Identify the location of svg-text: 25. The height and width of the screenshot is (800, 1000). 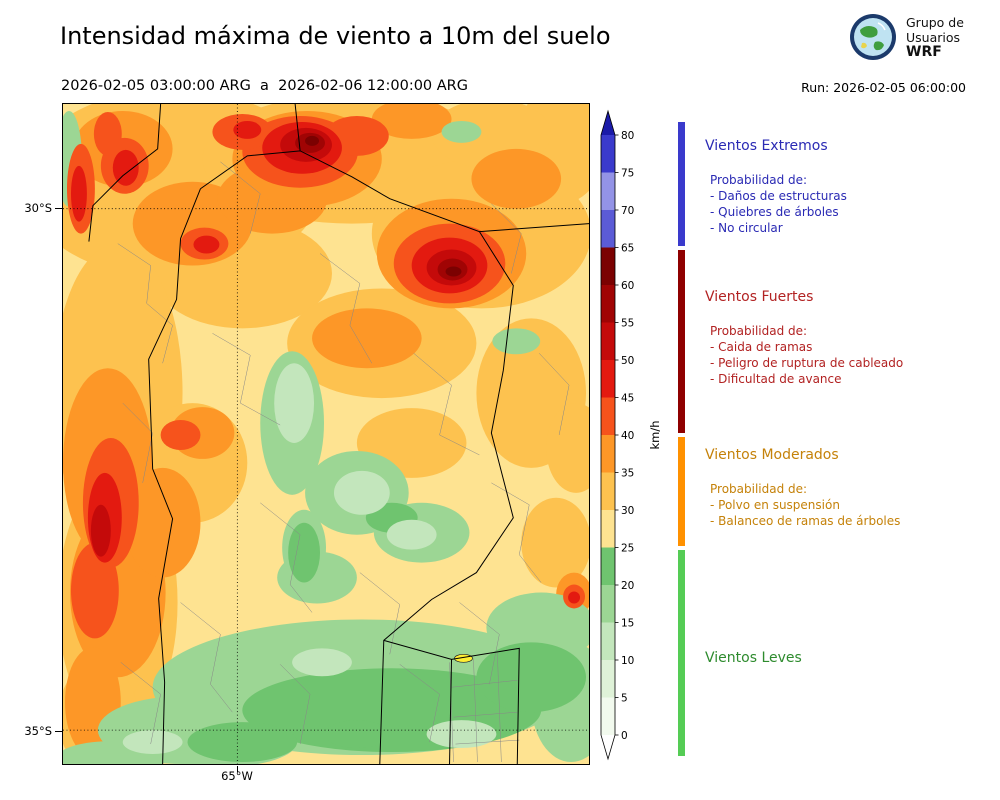
(627, 548).